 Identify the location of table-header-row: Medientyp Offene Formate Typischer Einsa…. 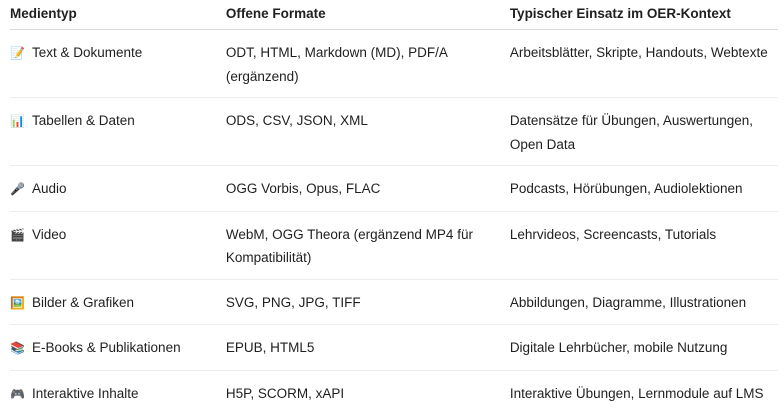
(394, 15).